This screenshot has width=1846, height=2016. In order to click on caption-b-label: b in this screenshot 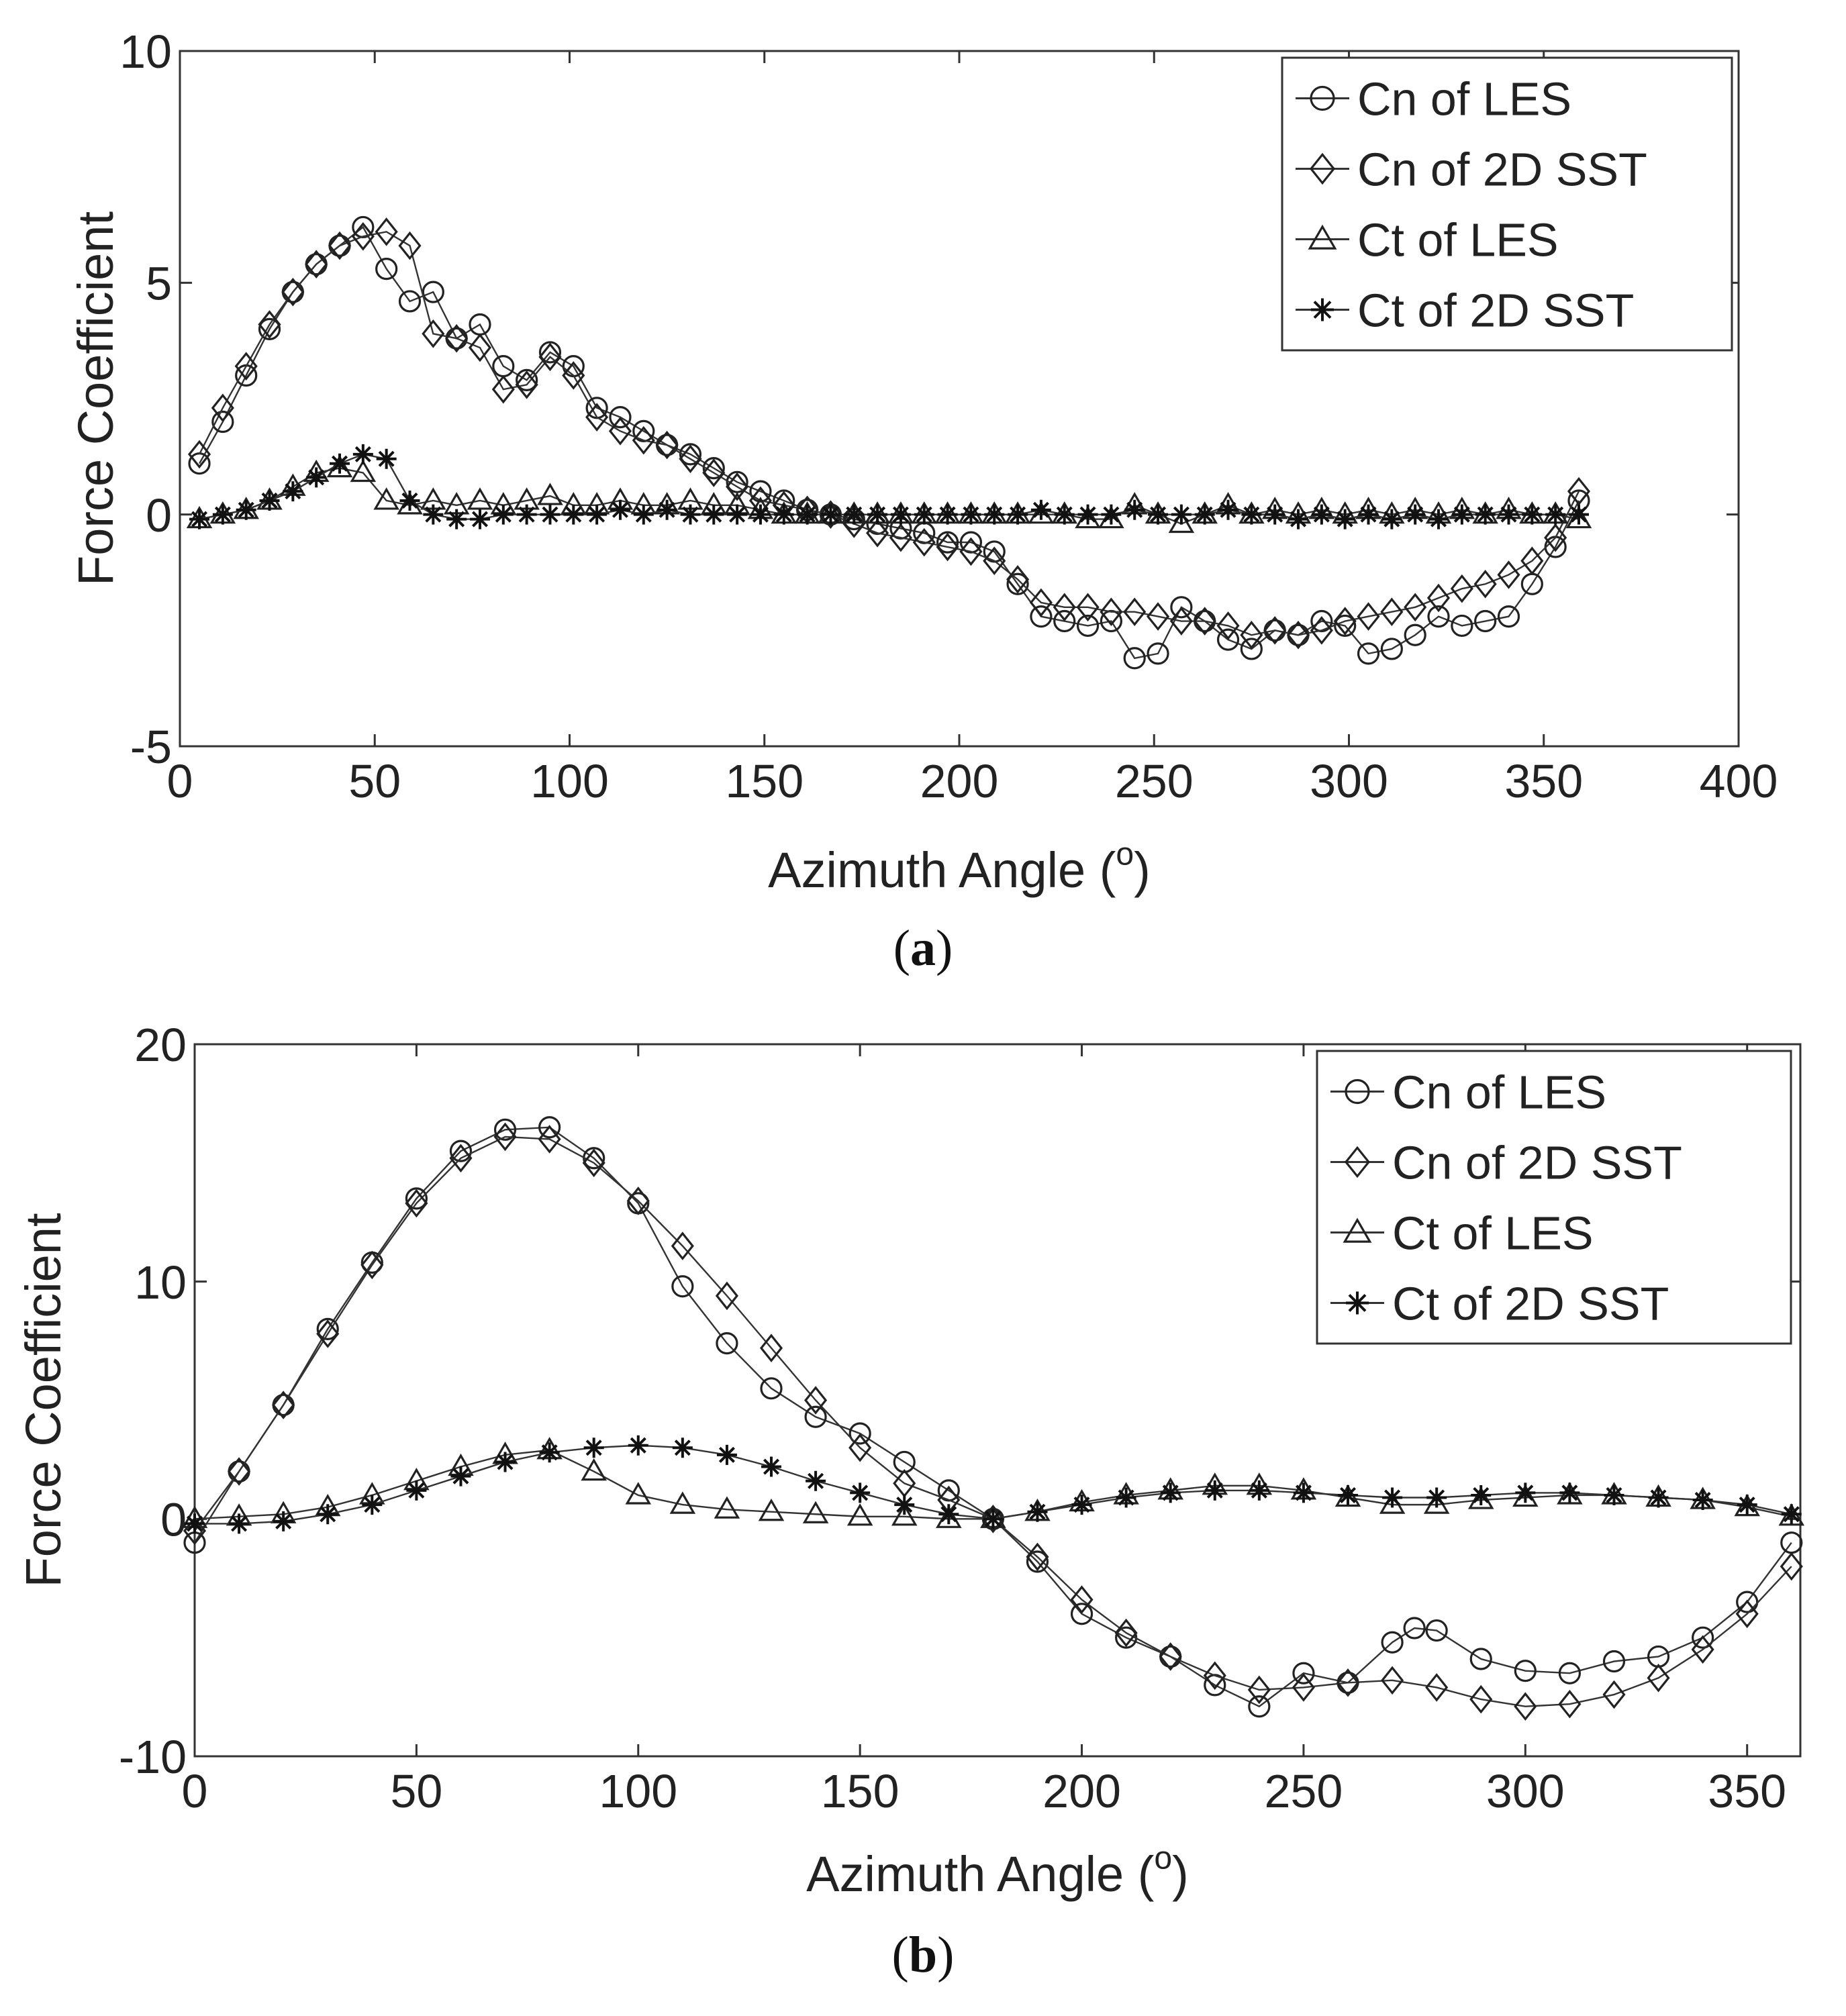, I will do `click(923, 1955)`.